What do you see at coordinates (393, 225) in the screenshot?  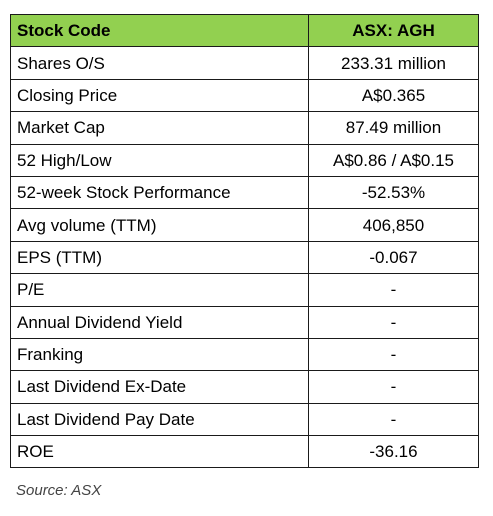 I see `row-value: 406,850` at bounding box center [393, 225].